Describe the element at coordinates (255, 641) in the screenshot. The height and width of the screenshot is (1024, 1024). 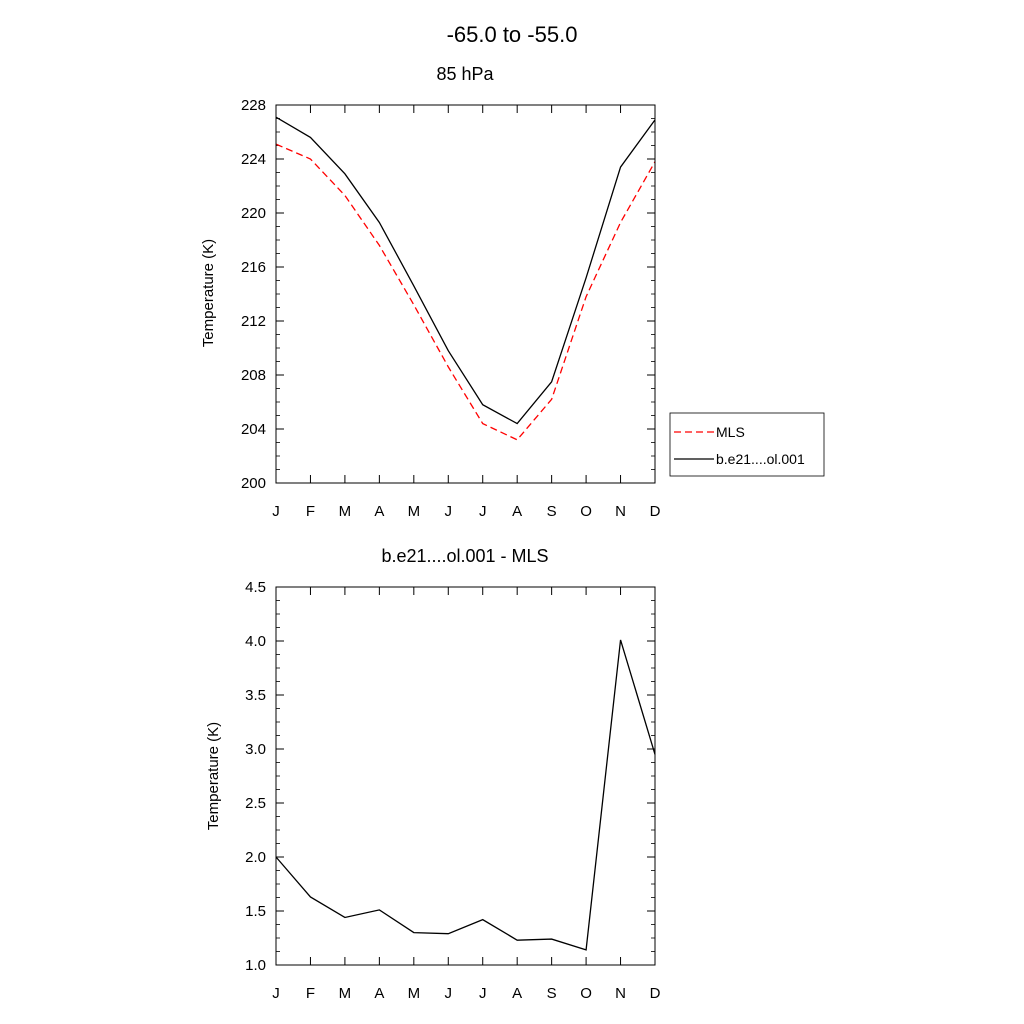
I see `y-tick-label: 4.0` at that location.